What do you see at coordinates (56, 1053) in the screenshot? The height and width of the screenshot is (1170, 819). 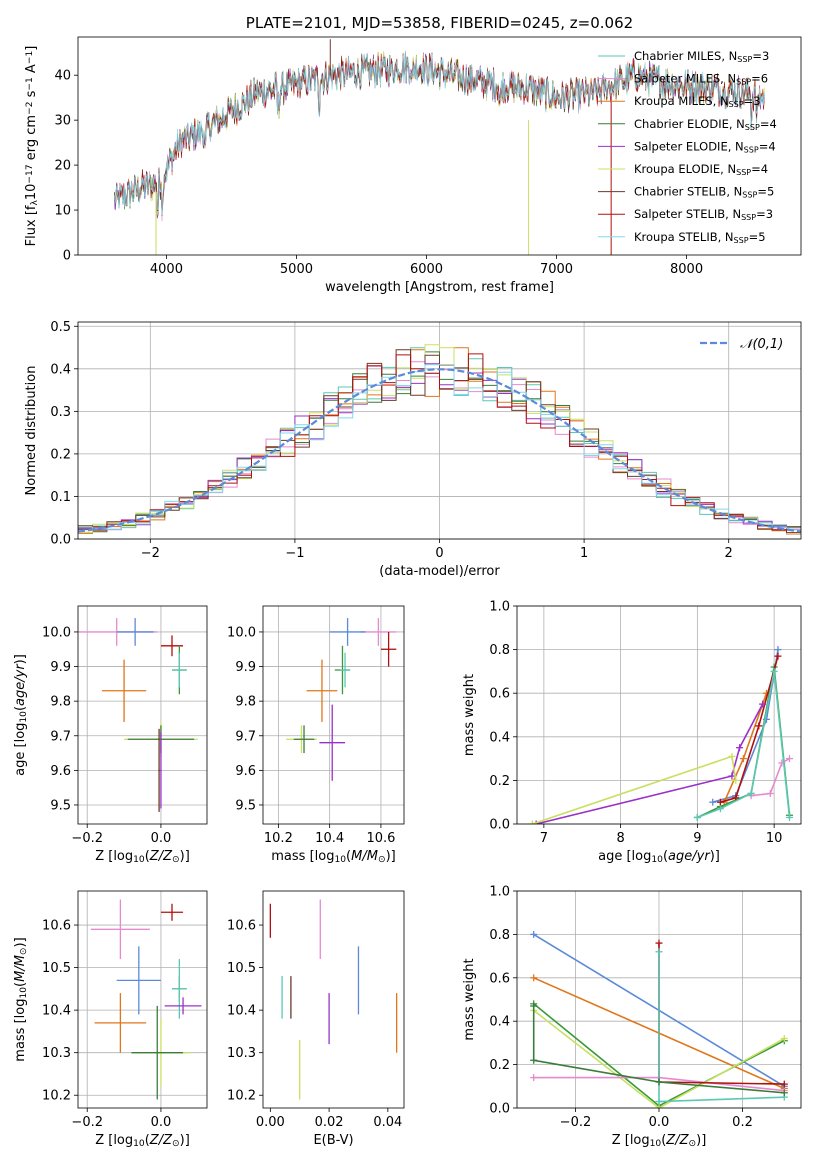 I see `y-tick-label: 10.3` at bounding box center [56, 1053].